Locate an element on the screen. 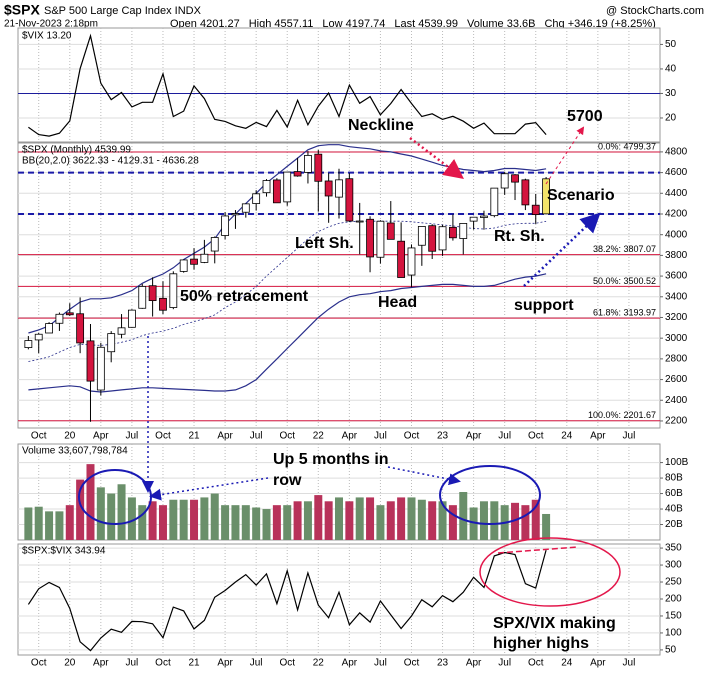 This screenshot has width=708, height=675. support-arrow is located at coordinates (562, 249).